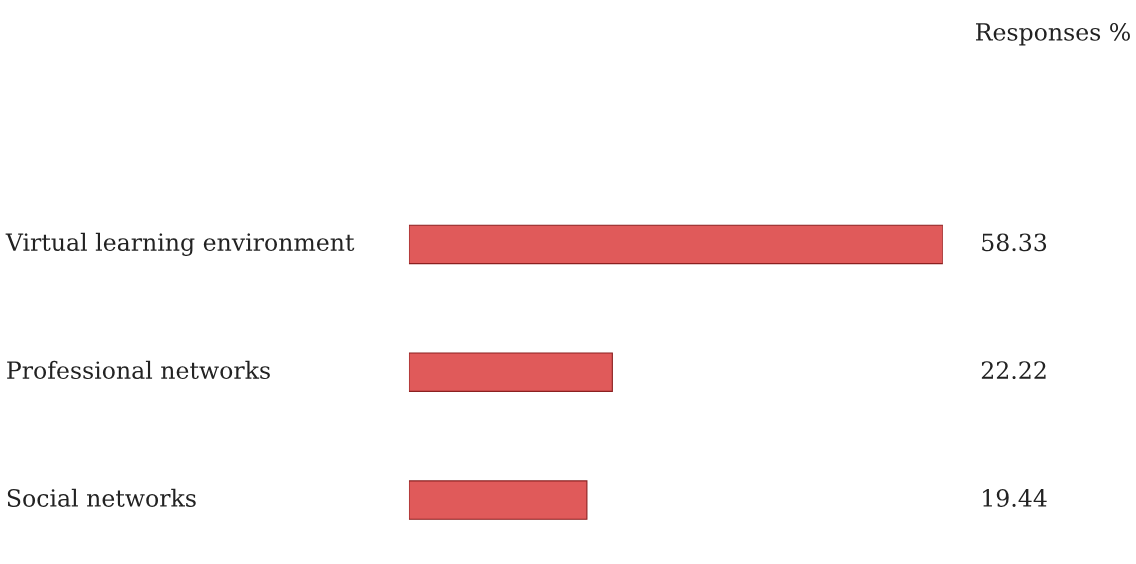 Image resolution: width=1136 pixels, height=564 pixels. Describe the element at coordinates (1052, 34) in the screenshot. I see `text: Responses %` at that location.